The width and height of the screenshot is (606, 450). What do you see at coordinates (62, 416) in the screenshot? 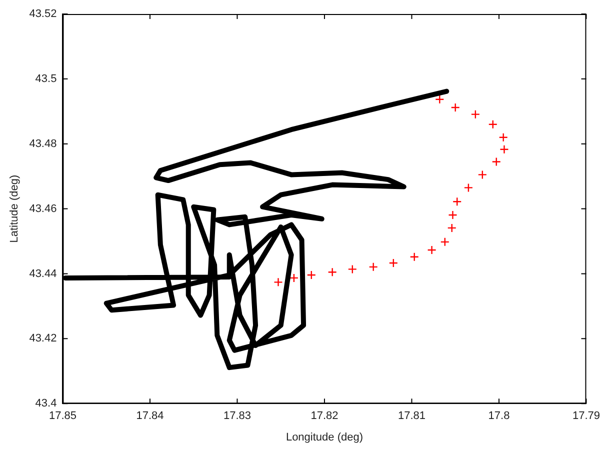
I see `x-tick-label: 17.85` at bounding box center [62, 416].